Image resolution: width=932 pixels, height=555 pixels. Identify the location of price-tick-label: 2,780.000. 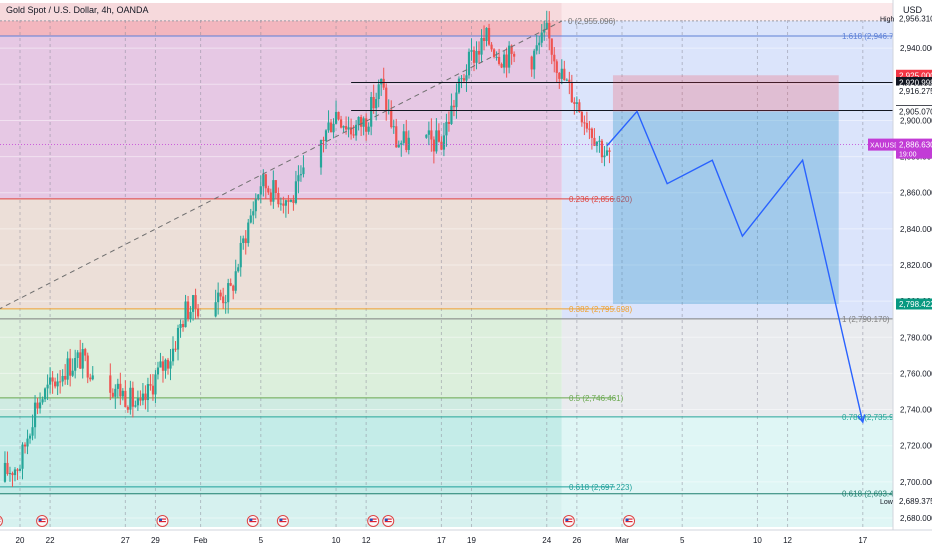
(916, 337).